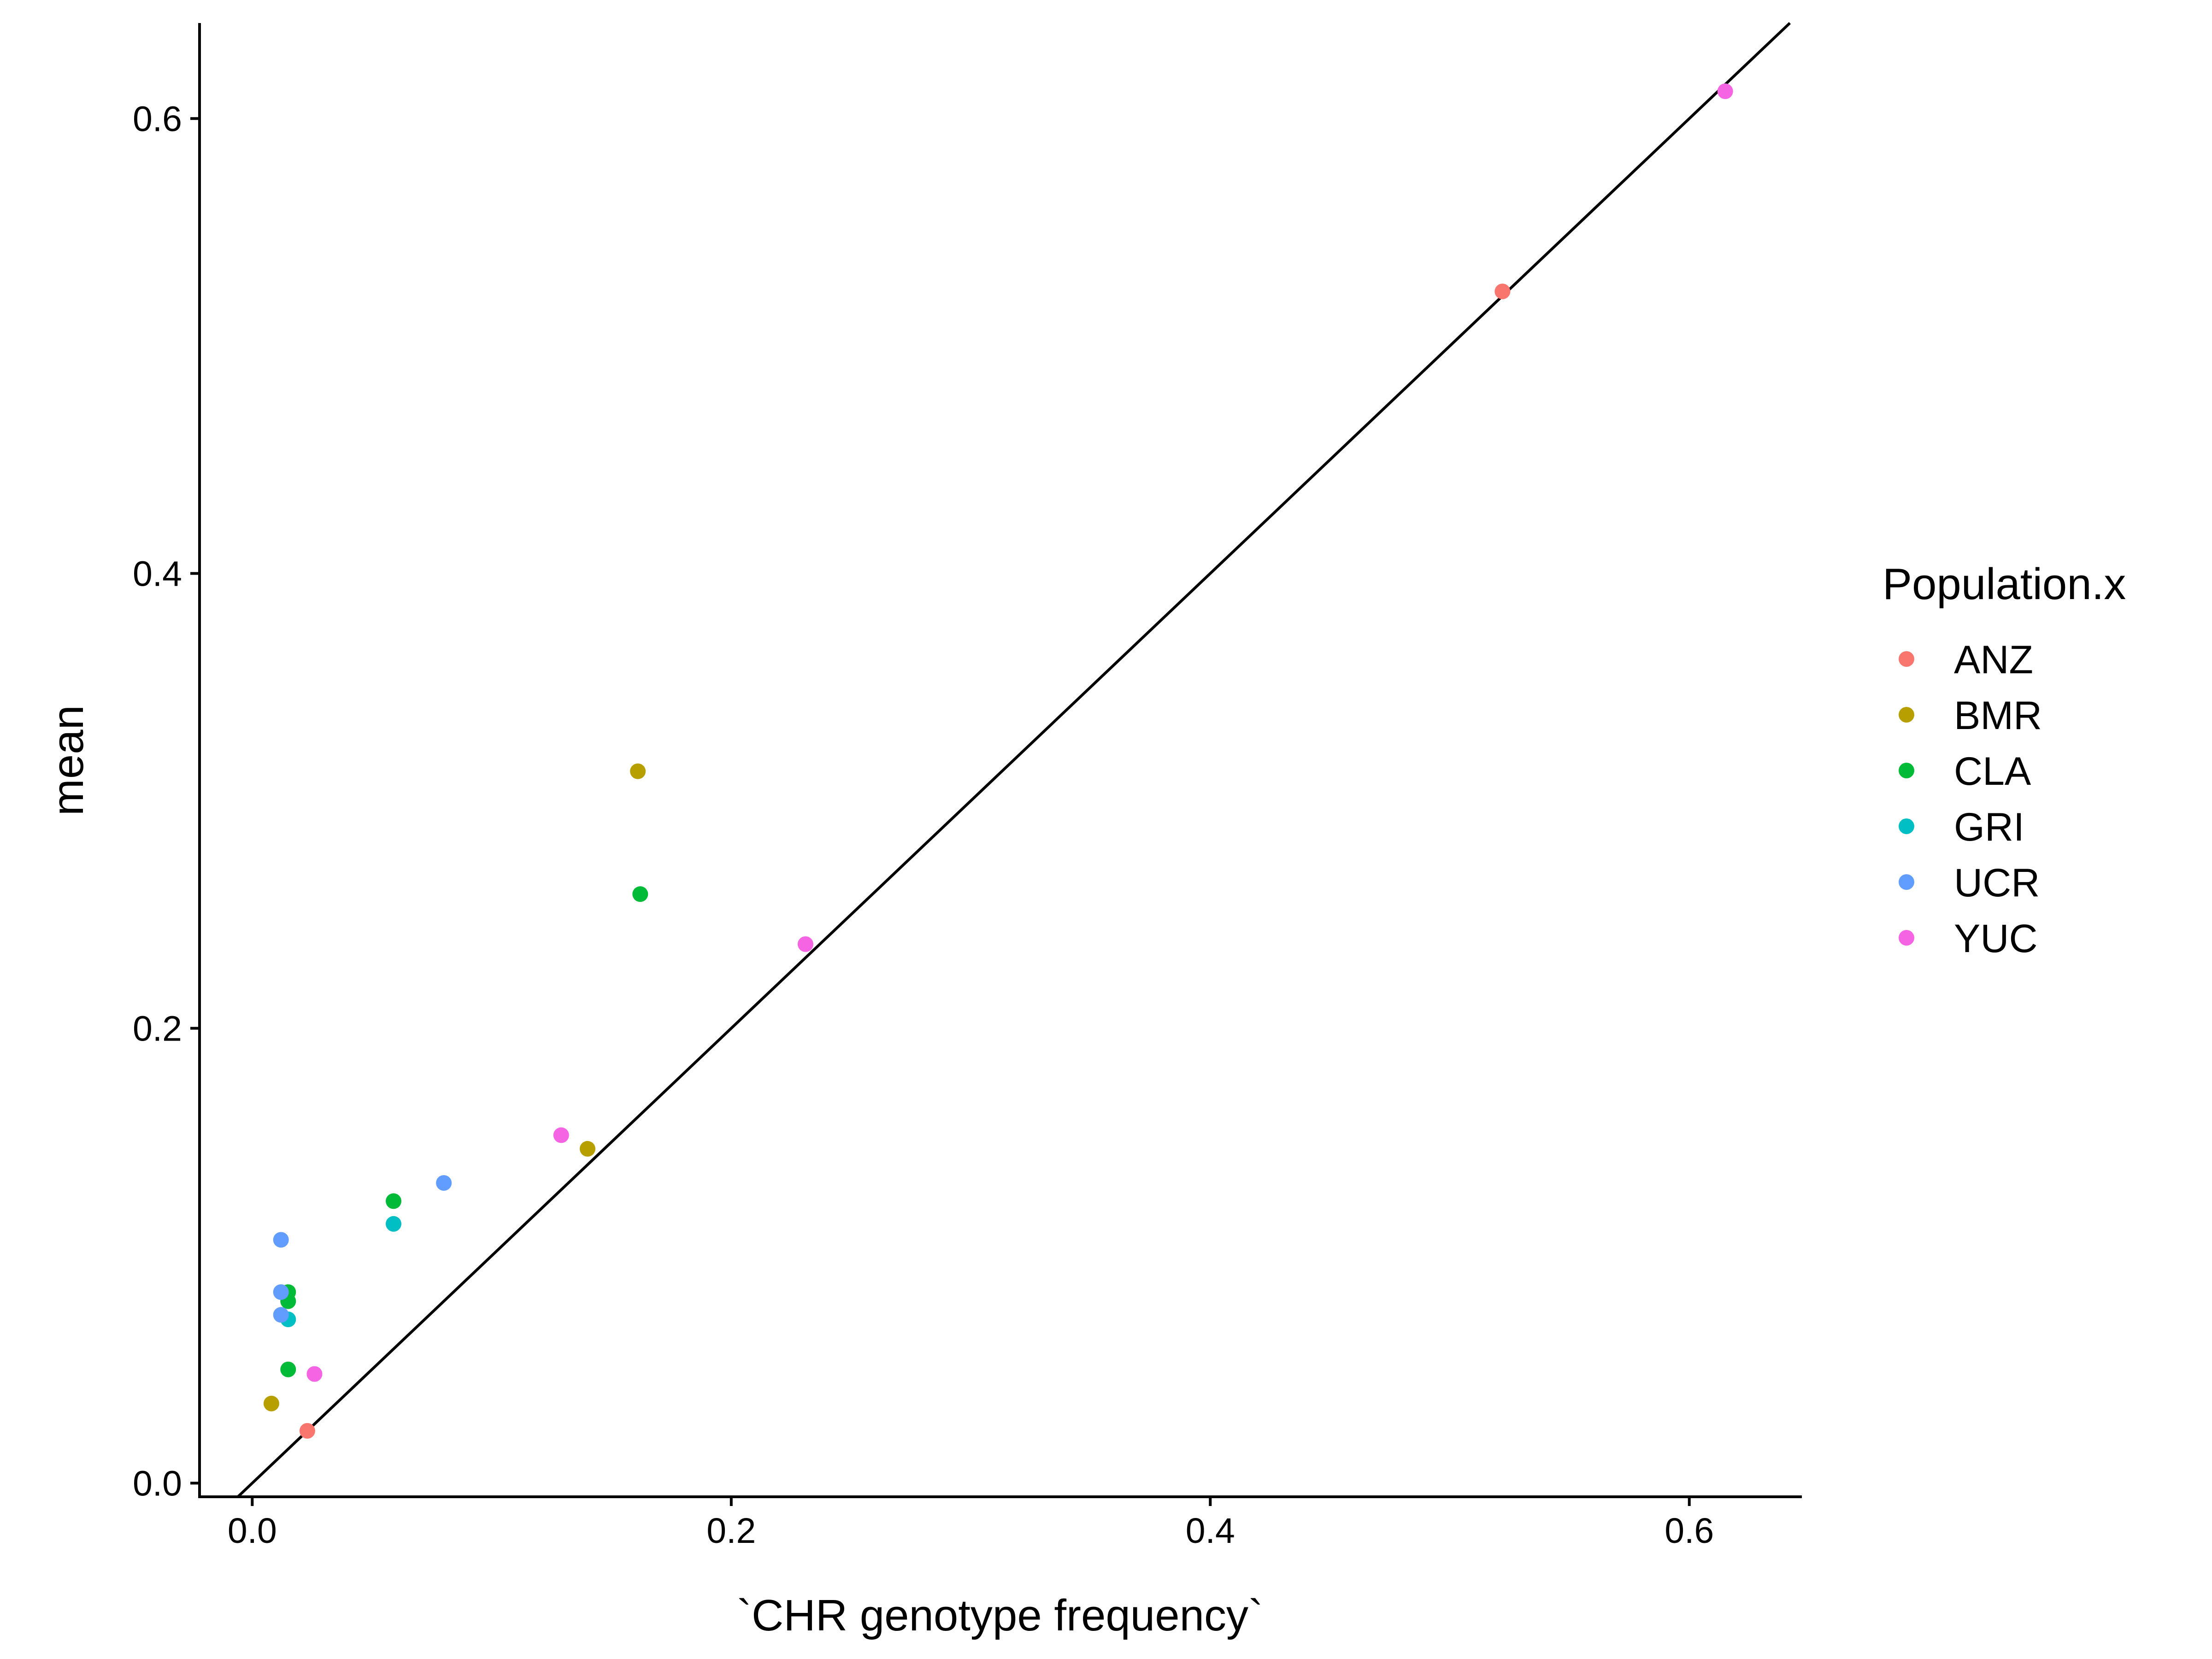  I want to click on x-tick-label: 0.0, so click(252, 1531).